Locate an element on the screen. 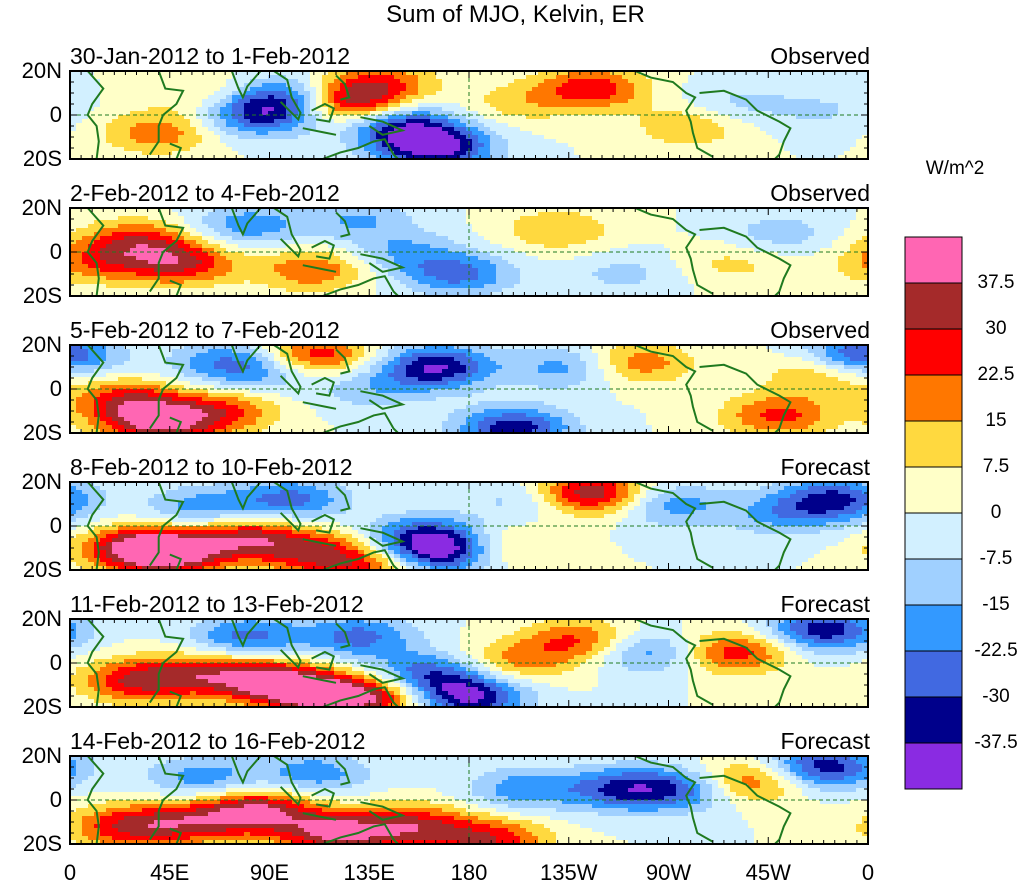 The width and height of the screenshot is (1031, 889). colorbar-tick-label: 15 is located at coordinates (996, 420).